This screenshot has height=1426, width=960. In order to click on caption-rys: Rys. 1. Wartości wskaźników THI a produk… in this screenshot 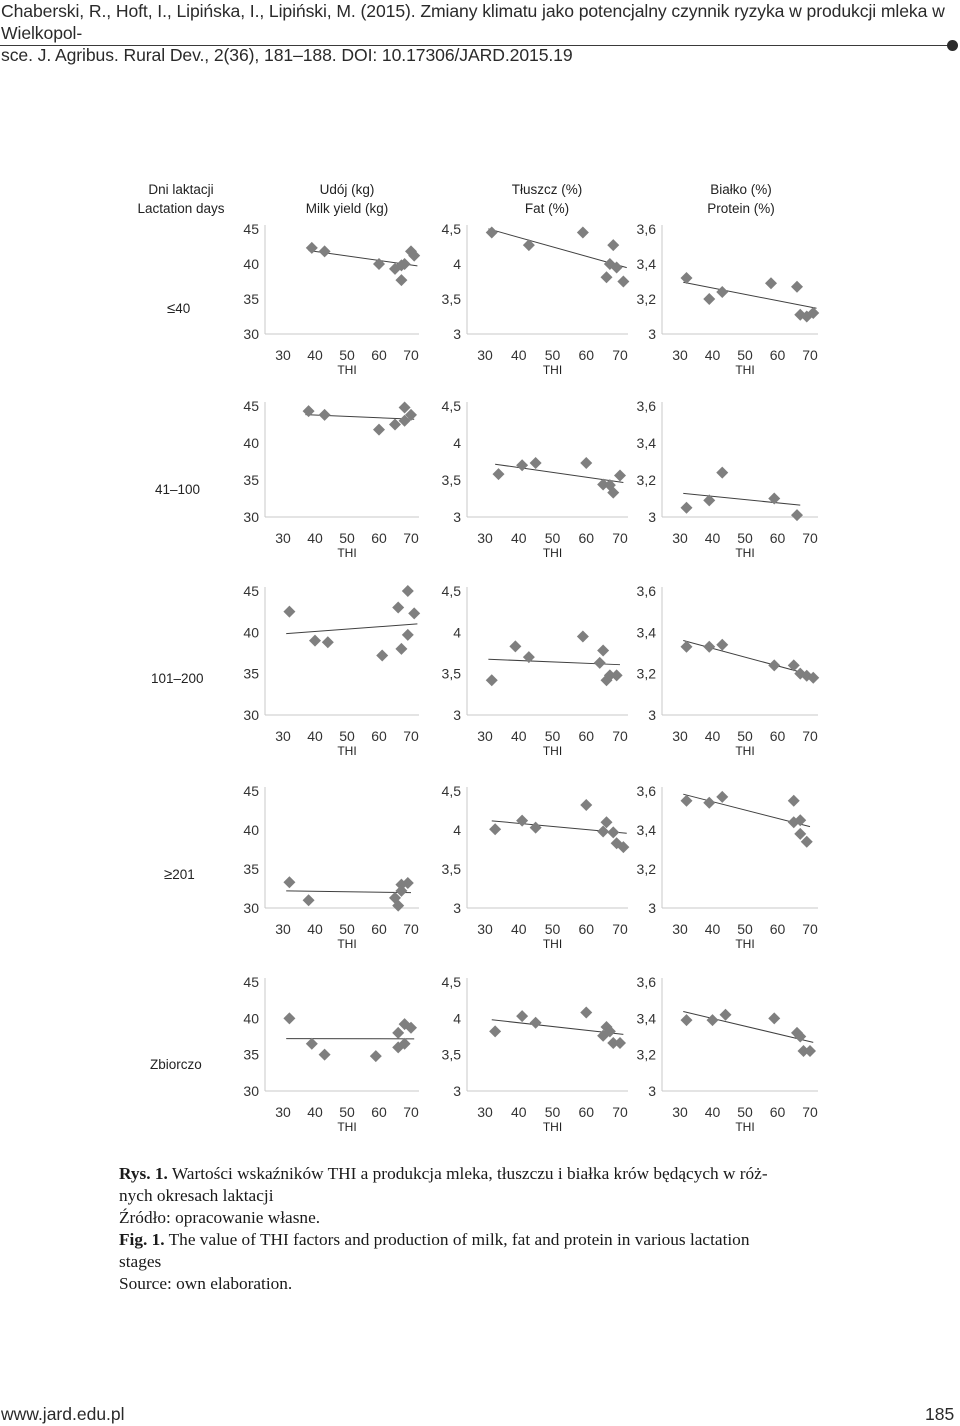, I will do `click(481, 1174)`.